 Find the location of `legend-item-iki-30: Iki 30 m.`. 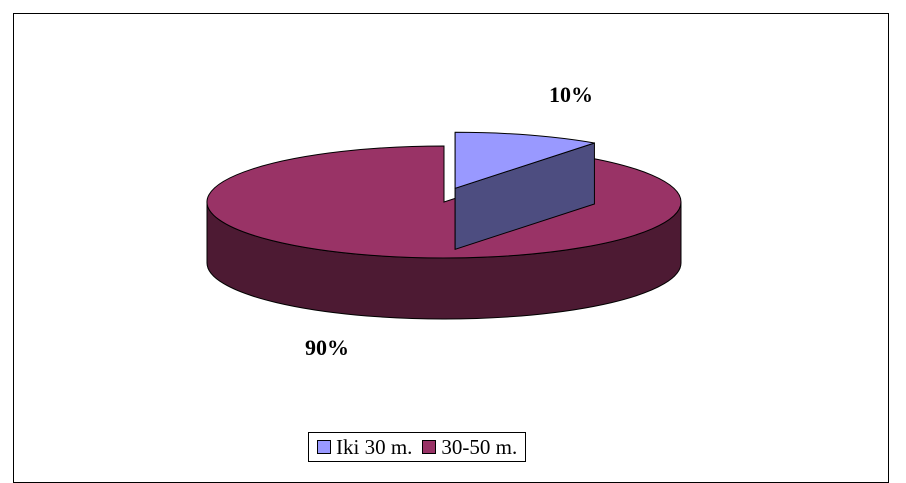

legend-item-iki-30: Iki 30 m. is located at coordinates (364, 447).